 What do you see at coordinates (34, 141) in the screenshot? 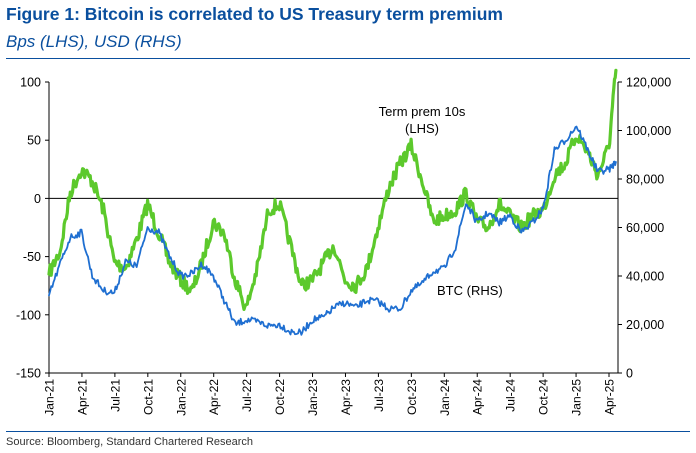
I see `y-left-tick-label: 50` at bounding box center [34, 141].